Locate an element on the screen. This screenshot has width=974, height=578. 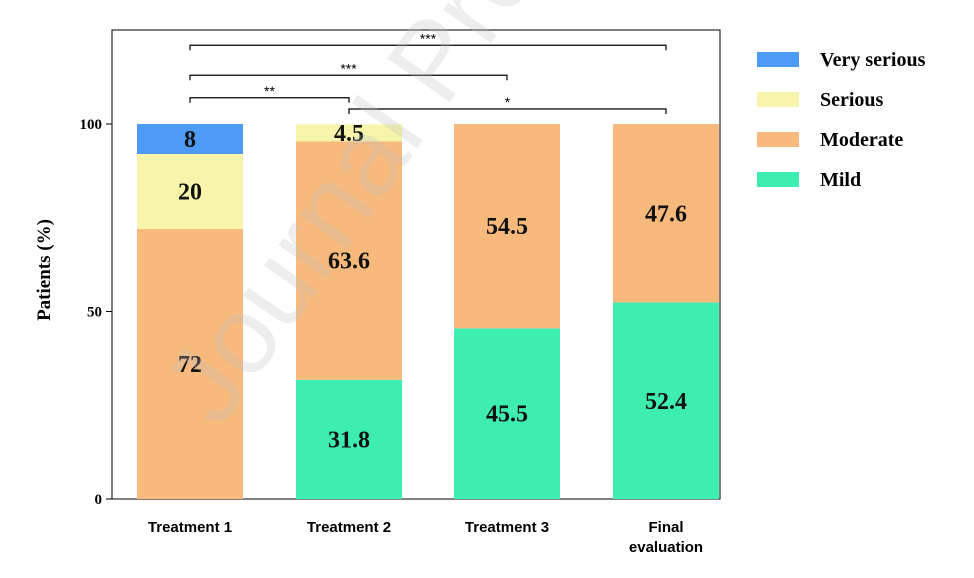
significance-label: ** is located at coordinates (269, 91).